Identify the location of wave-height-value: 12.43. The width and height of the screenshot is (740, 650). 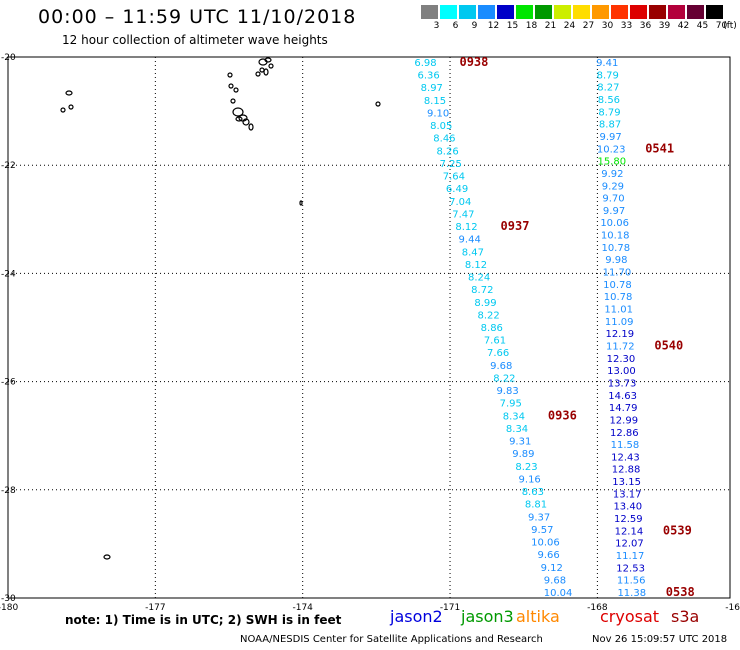
(625, 457).